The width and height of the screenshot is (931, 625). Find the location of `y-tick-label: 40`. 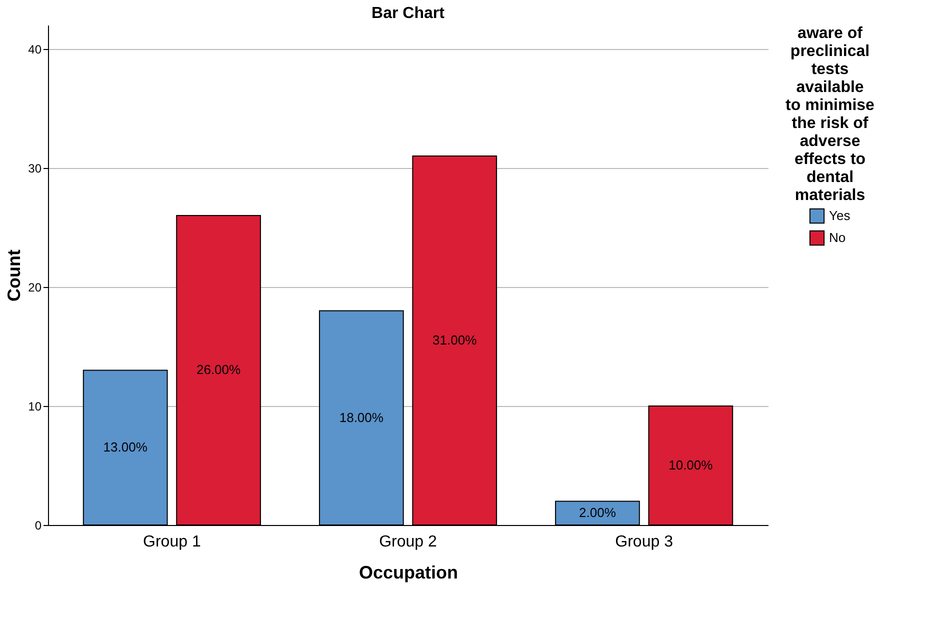

y-tick-label: 40 is located at coordinates (35, 49).